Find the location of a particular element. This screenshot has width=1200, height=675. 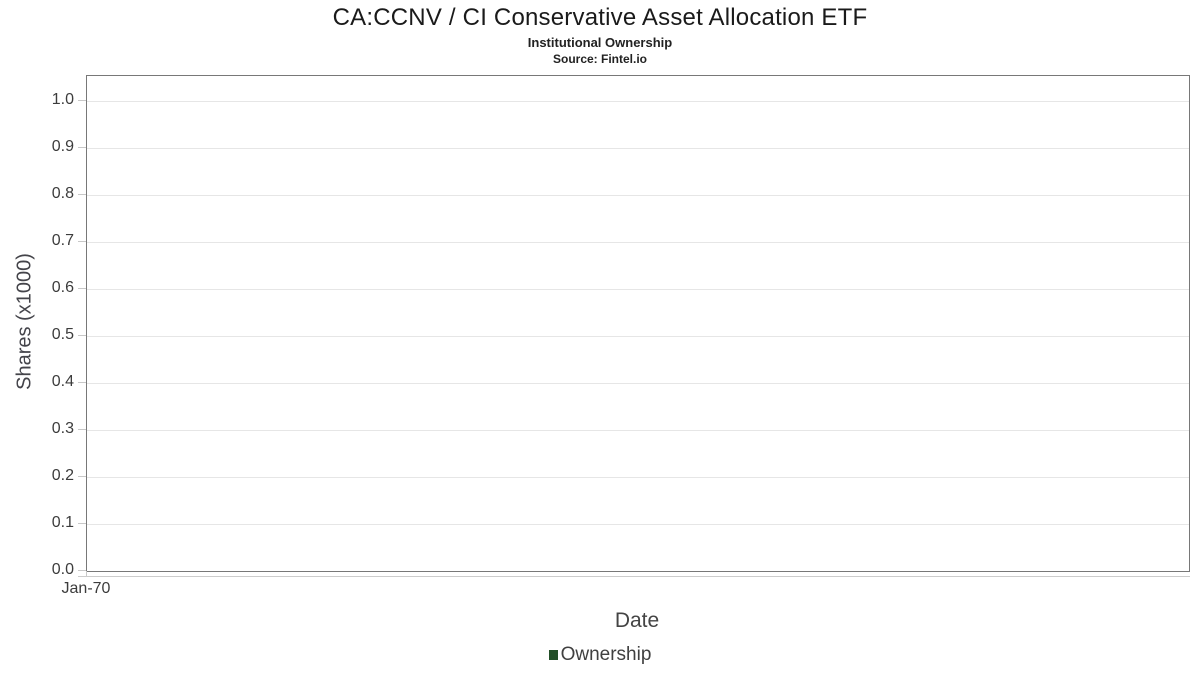

y-tick-mark-0.1 is located at coordinates (82, 523).